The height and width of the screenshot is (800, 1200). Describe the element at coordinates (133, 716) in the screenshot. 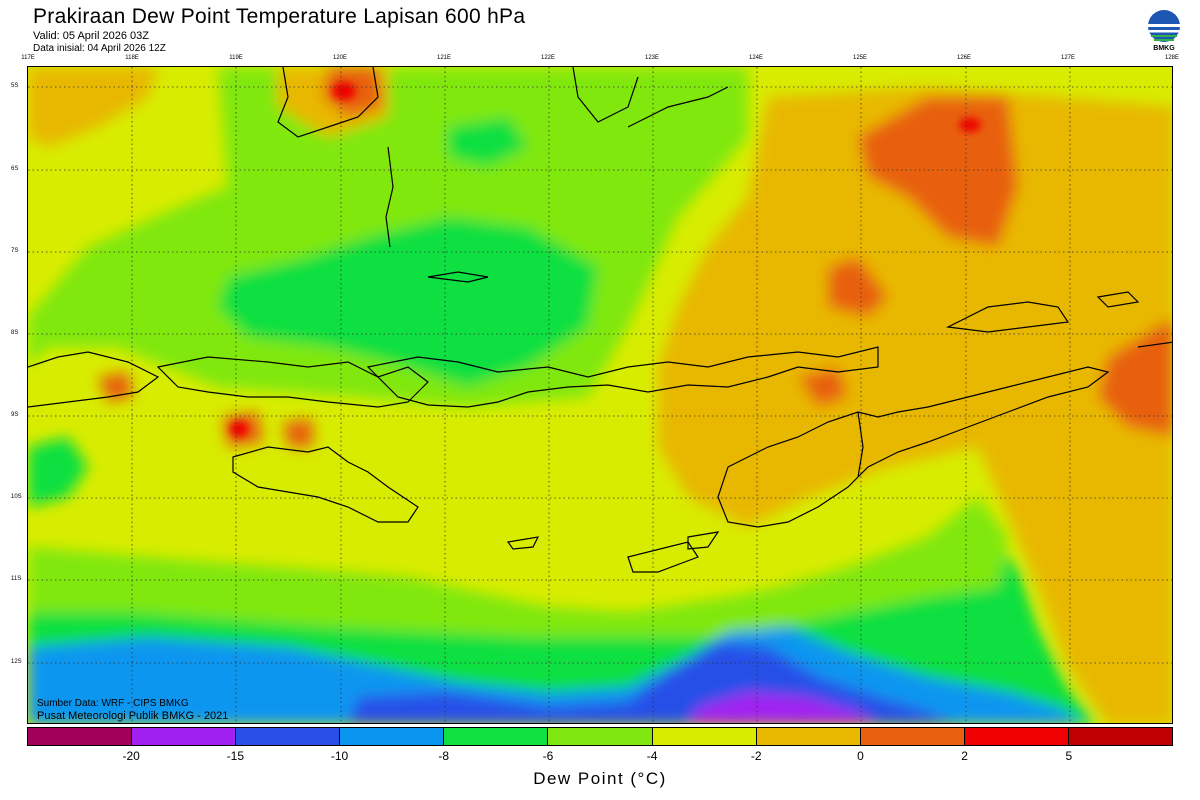

I see `publisher-credit: Pusat Meteorologi Publik BMKG - 2021` at that location.